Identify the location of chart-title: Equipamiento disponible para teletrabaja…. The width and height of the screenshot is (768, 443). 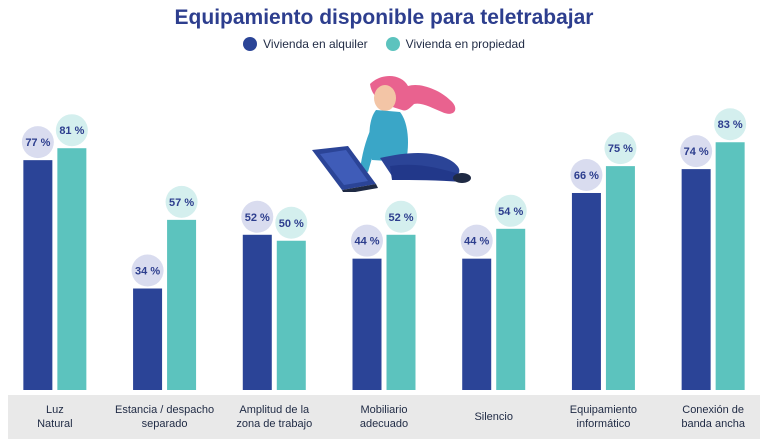
(384, 17).